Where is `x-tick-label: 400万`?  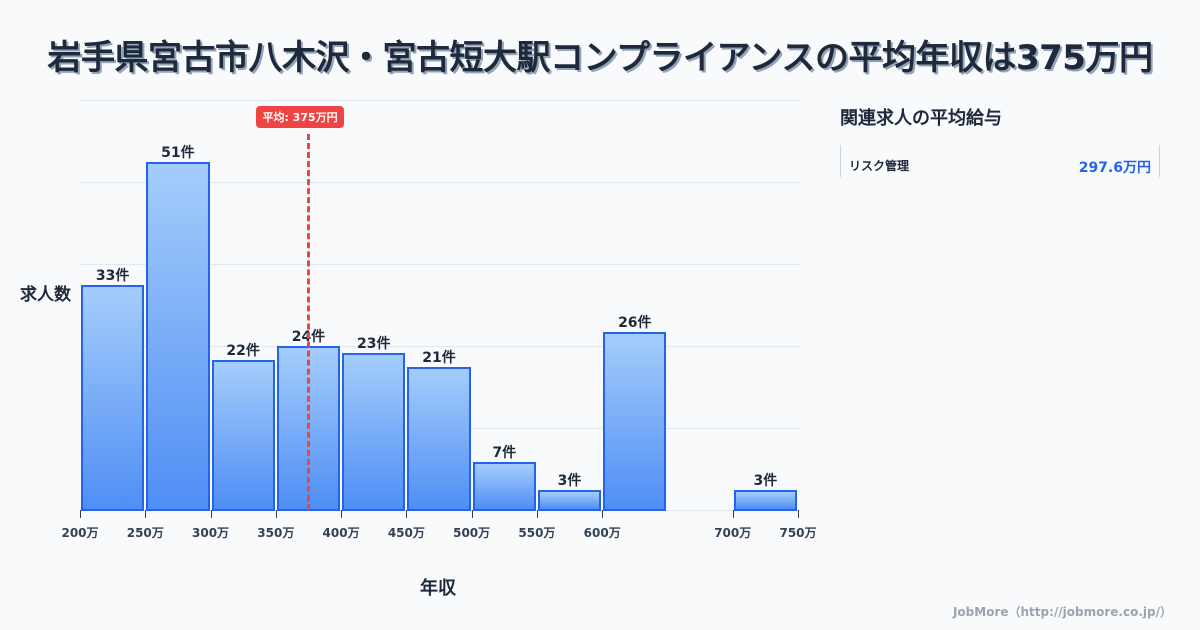 x-tick-label: 400万 is located at coordinates (341, 533).